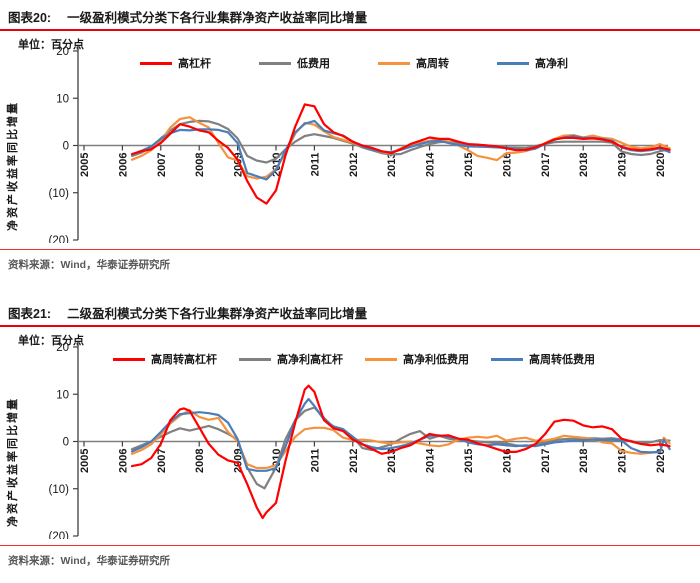 This screenshot has width=700, height=583. I want to click on chart-legend: 高周转高杠杆 高净利高杠杆 高净利低费用 高周转低费用, so click(354, 359).